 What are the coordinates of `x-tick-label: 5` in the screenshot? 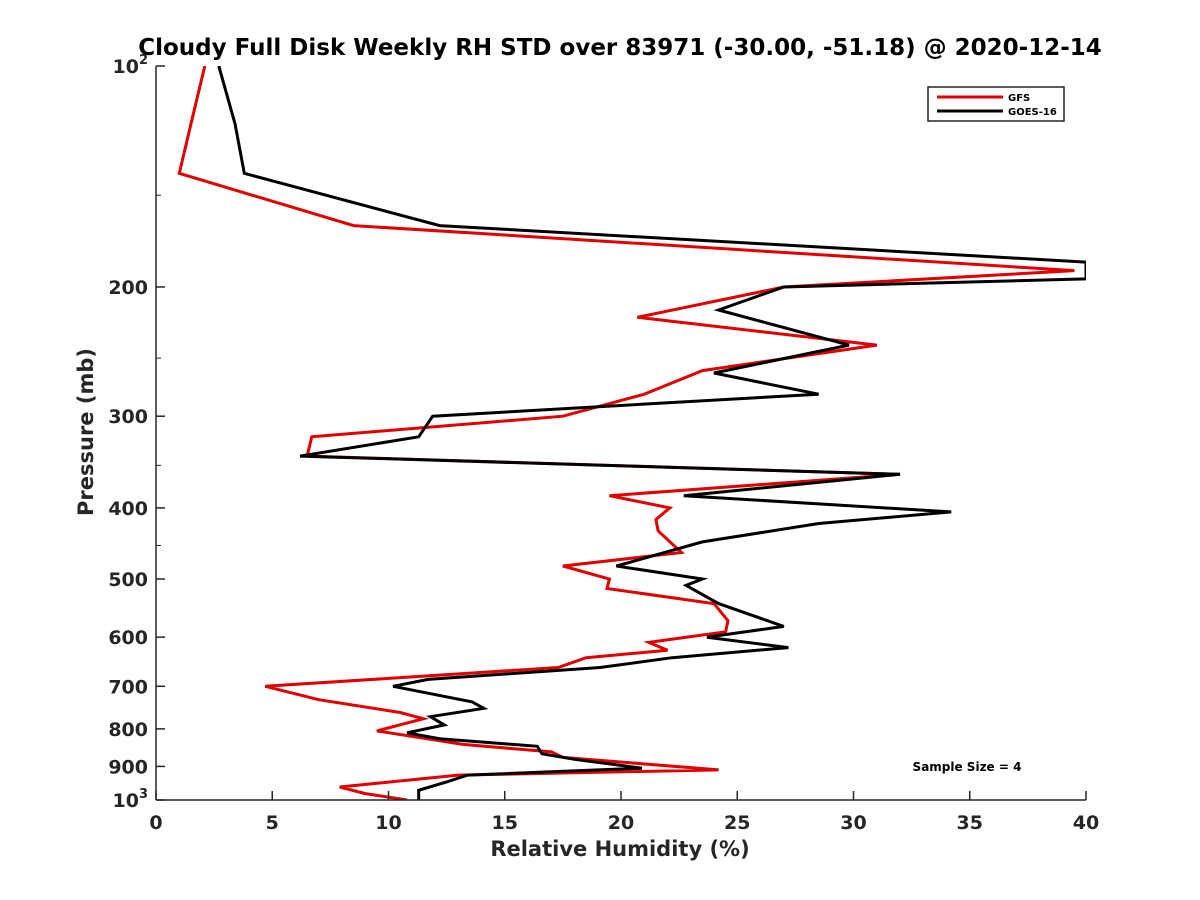 It's located at (272, 823).